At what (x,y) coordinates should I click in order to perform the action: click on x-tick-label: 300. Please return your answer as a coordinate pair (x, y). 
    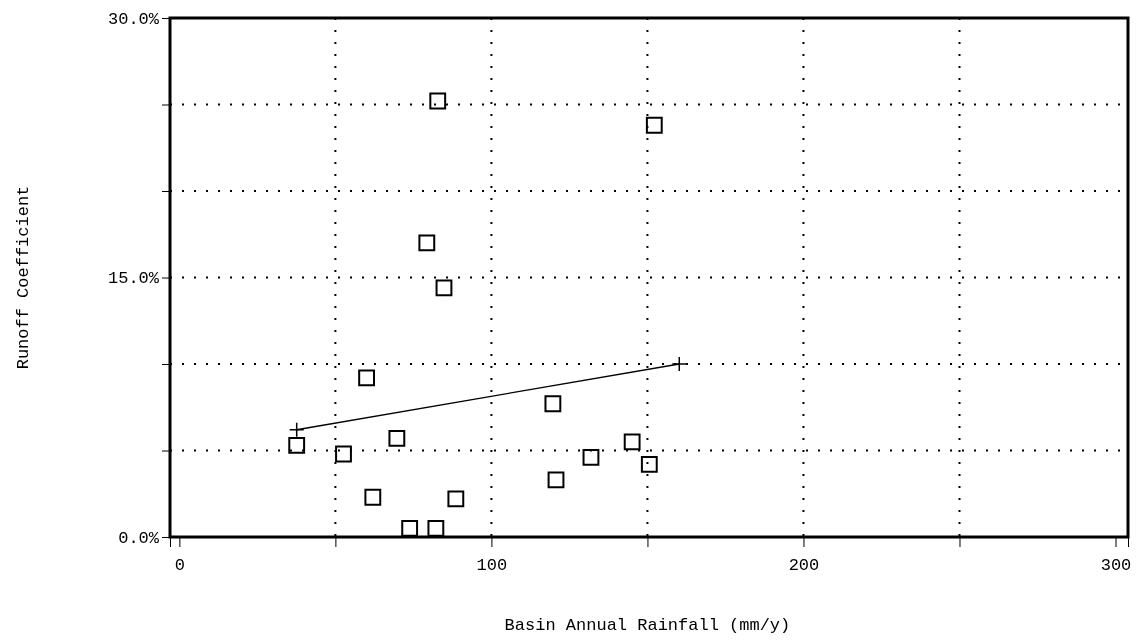
    Looking at the image, I should click on (1116, 566).